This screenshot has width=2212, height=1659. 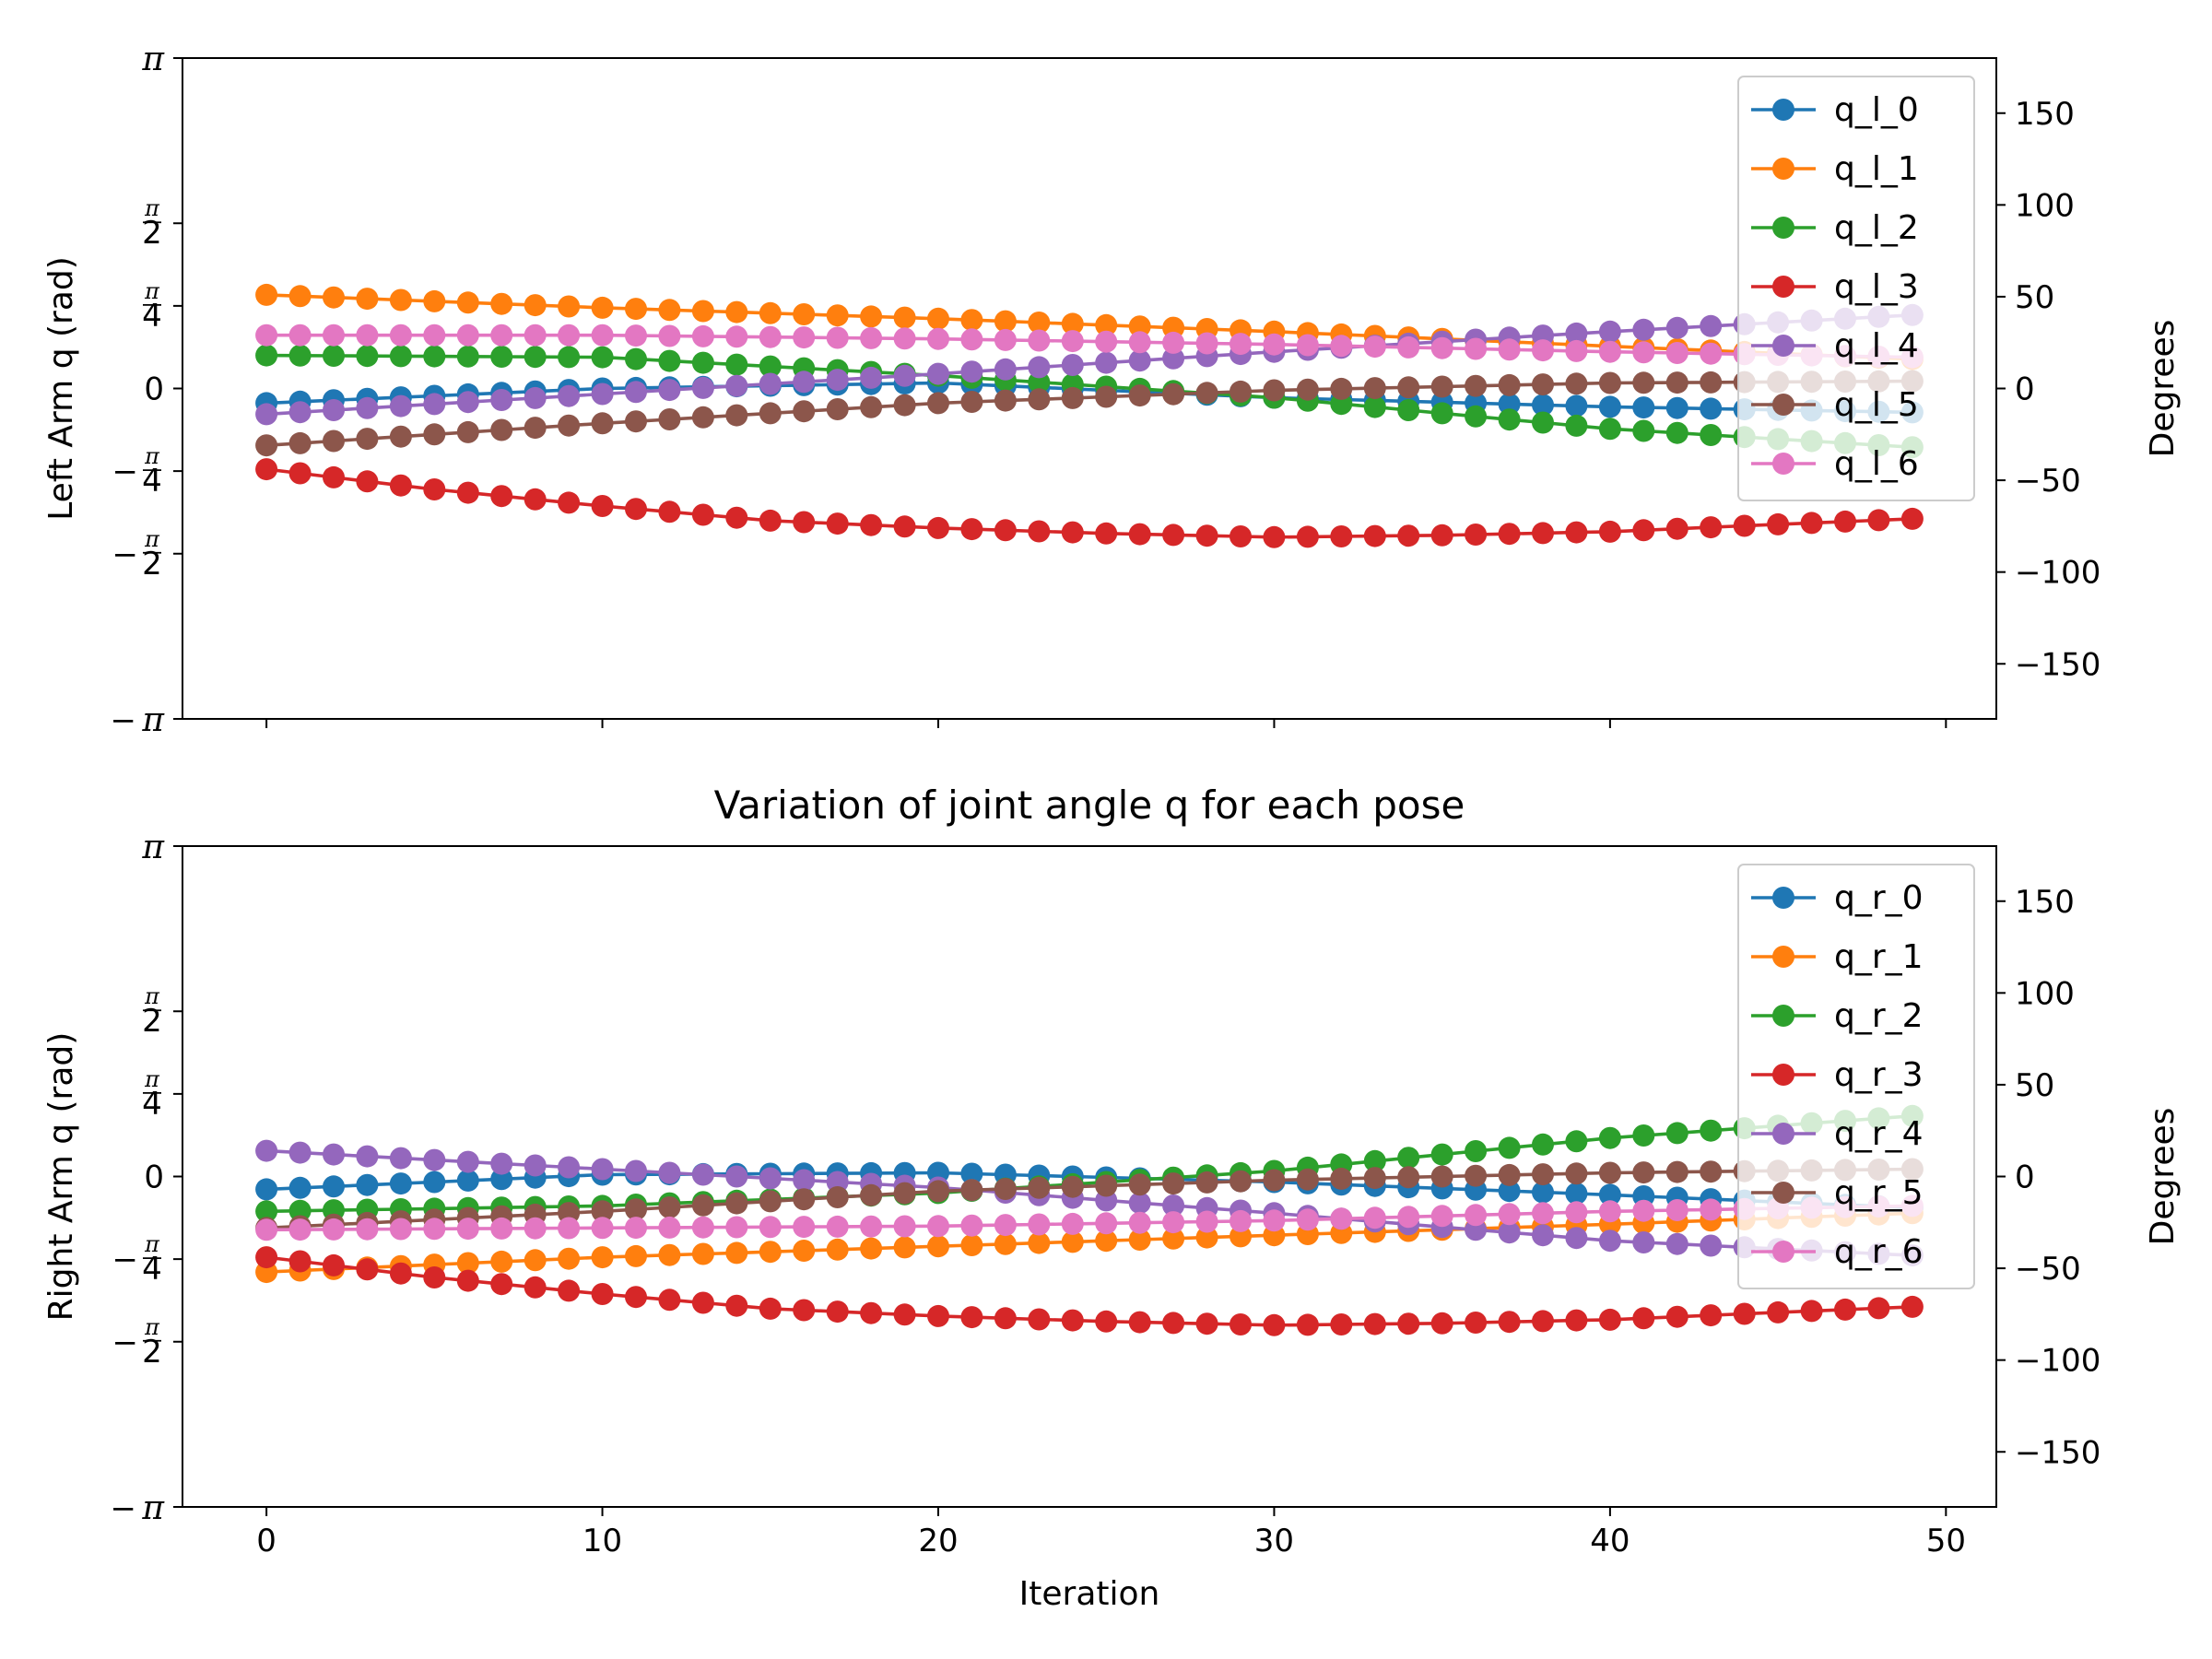 I want to click on legend-label: q_l_5, so click(x=1876, y=405).